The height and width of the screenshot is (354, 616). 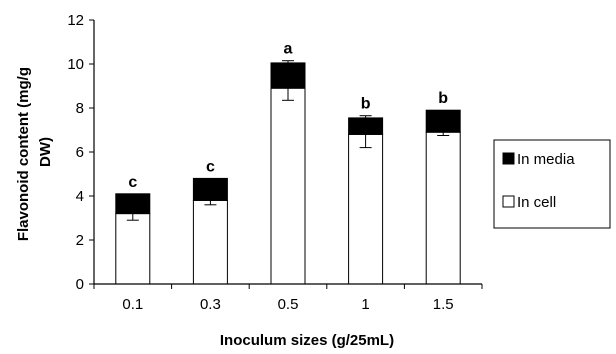 I want to click on y-axis-title-line-2: DW), so click(x=45, y=152).